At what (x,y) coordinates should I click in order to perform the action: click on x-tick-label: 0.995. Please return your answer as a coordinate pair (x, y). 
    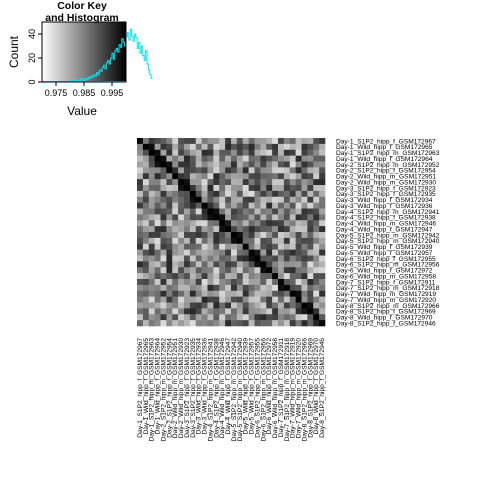
    Looking at the image, I should click on (112, 93).